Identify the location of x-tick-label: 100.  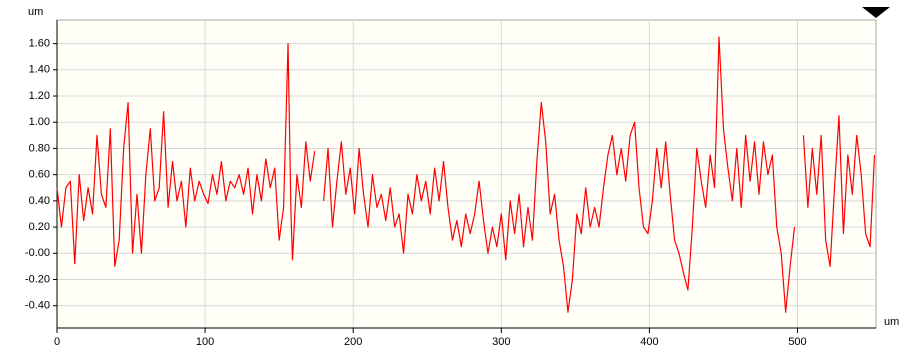
(205, 342).